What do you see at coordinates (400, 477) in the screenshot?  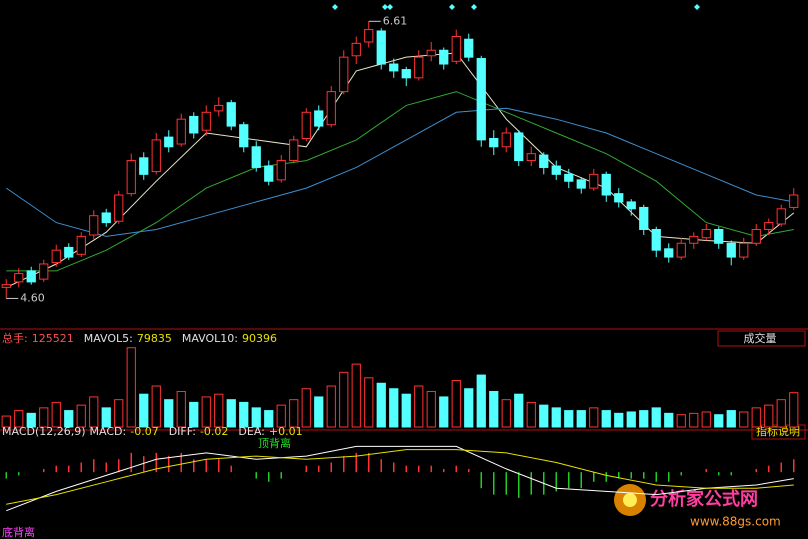 I see `ma-line` at bounding box center [400, 477].